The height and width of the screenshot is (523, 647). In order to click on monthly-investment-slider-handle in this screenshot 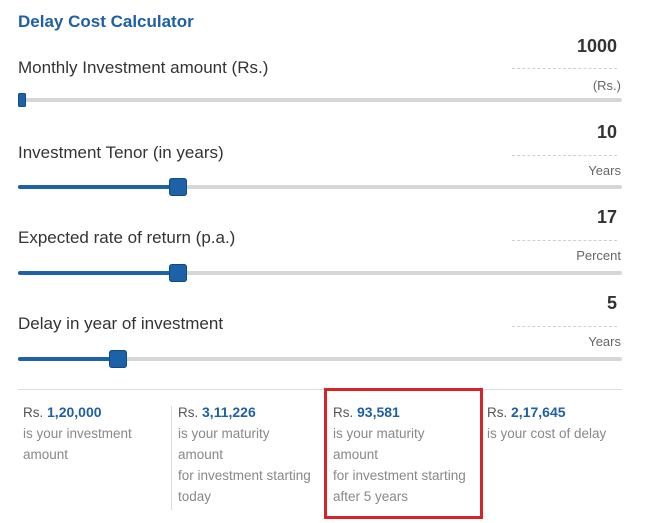, I will do `click(22, 100)`.